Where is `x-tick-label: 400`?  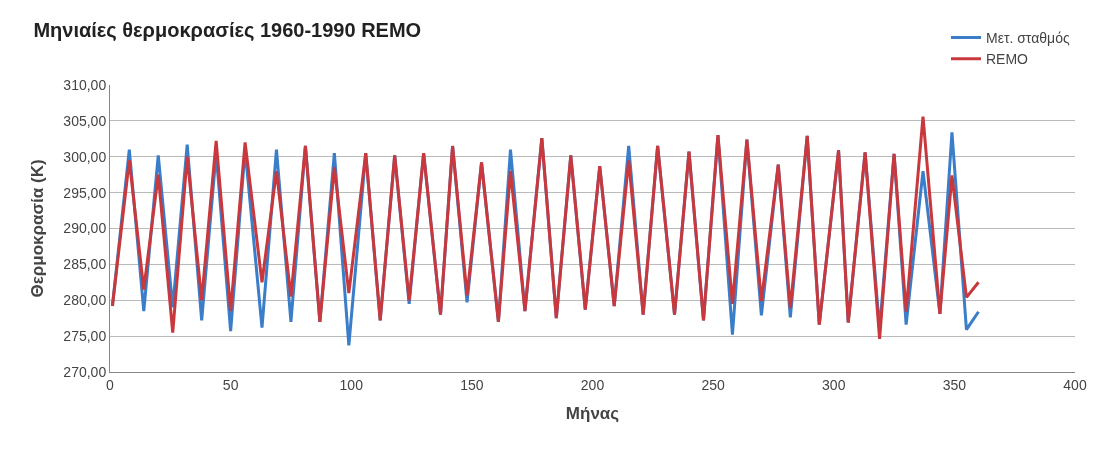
x-tick-label: 400 is located at coordinates (1075, 384).